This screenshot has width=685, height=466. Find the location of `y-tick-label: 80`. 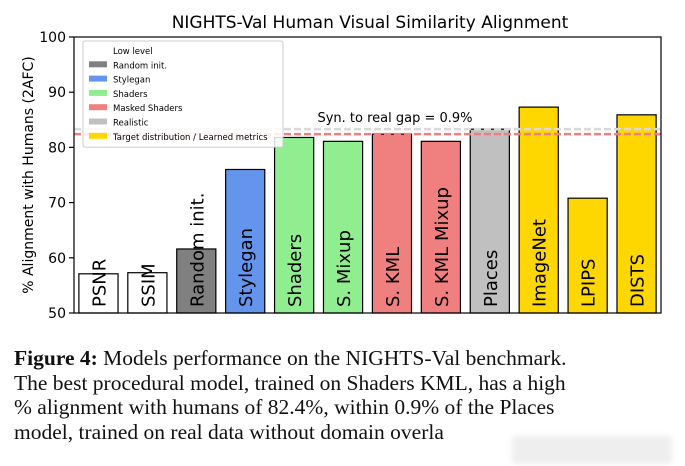

y-tick-label: 80 is located at coordinates (57, 148).